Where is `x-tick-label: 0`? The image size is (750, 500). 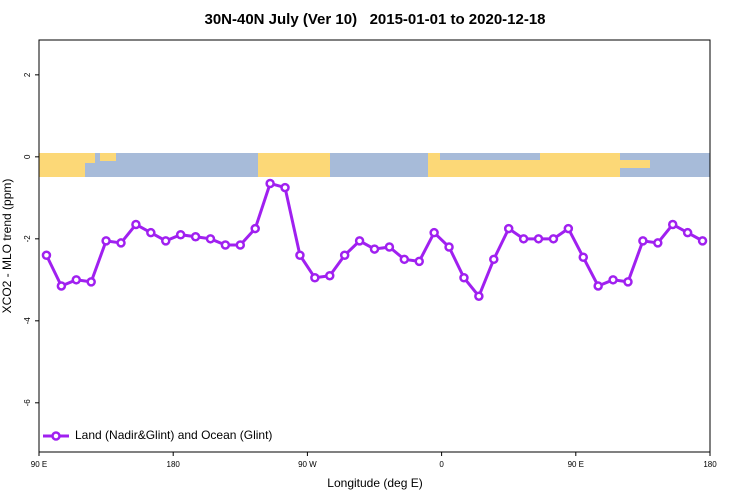
x-tick-label: 0 is located at coordinates (441, 464).